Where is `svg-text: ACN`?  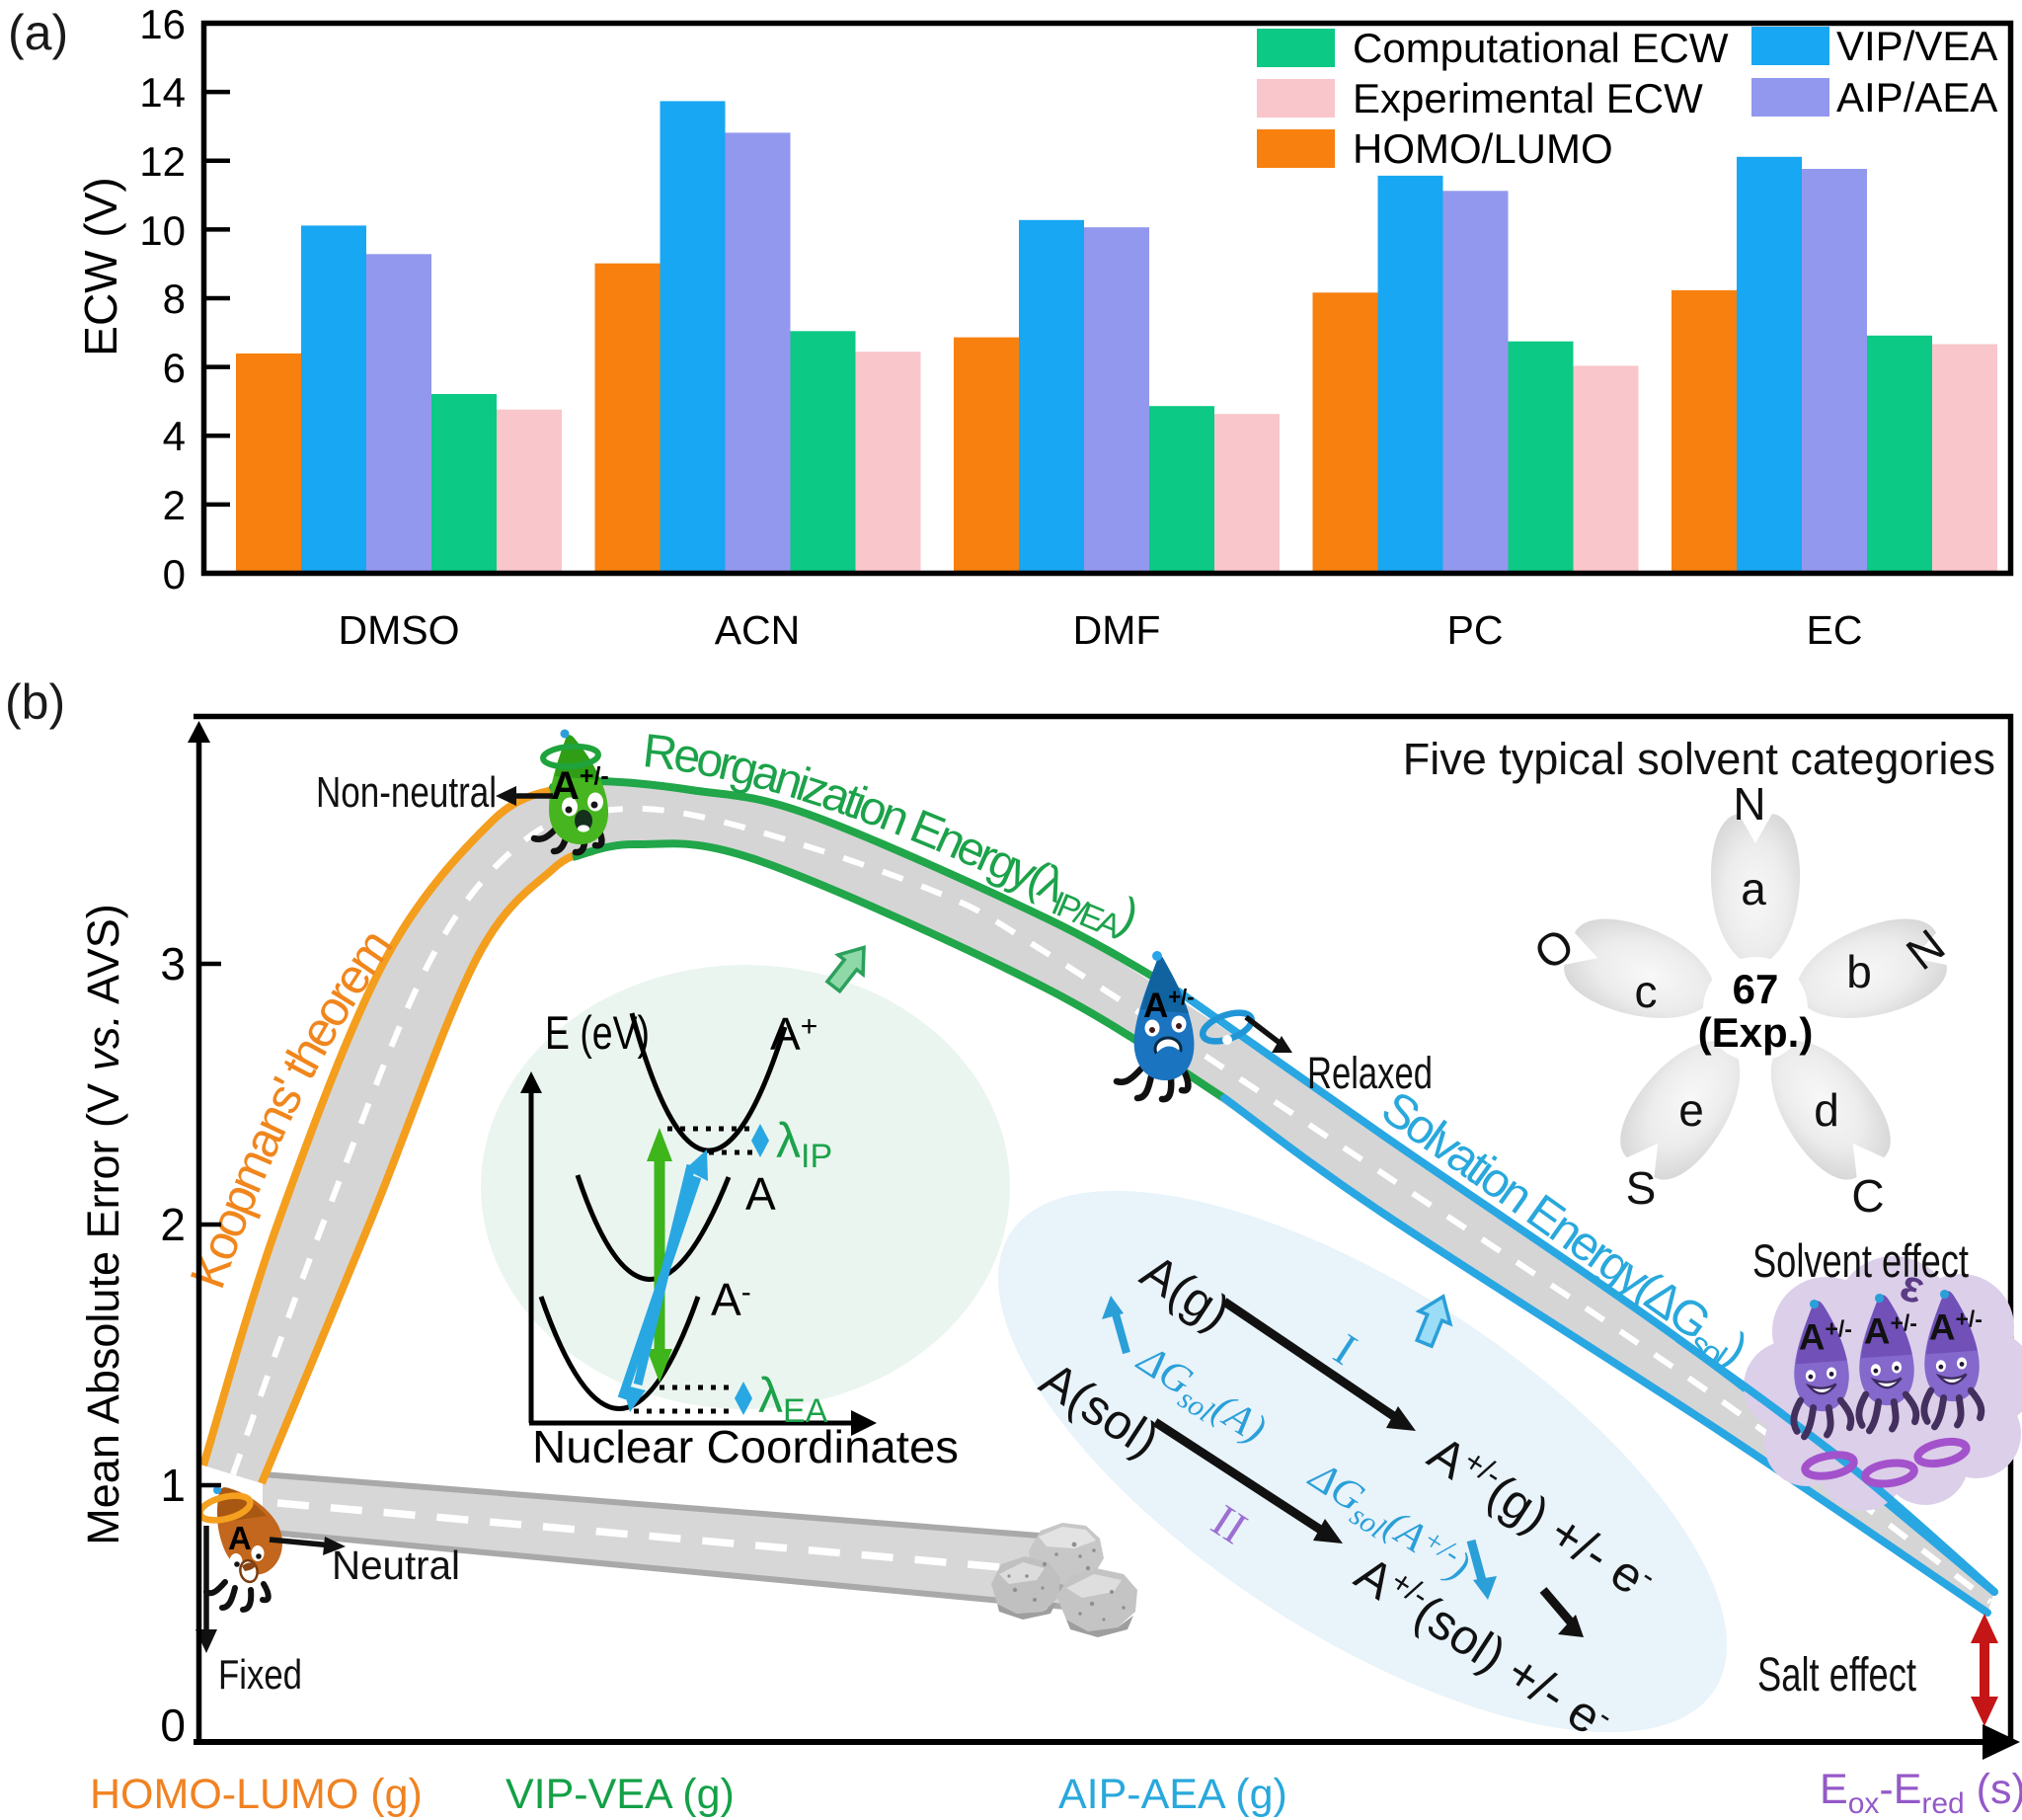
svg-text: ACN is located at coordinates (758, 630).